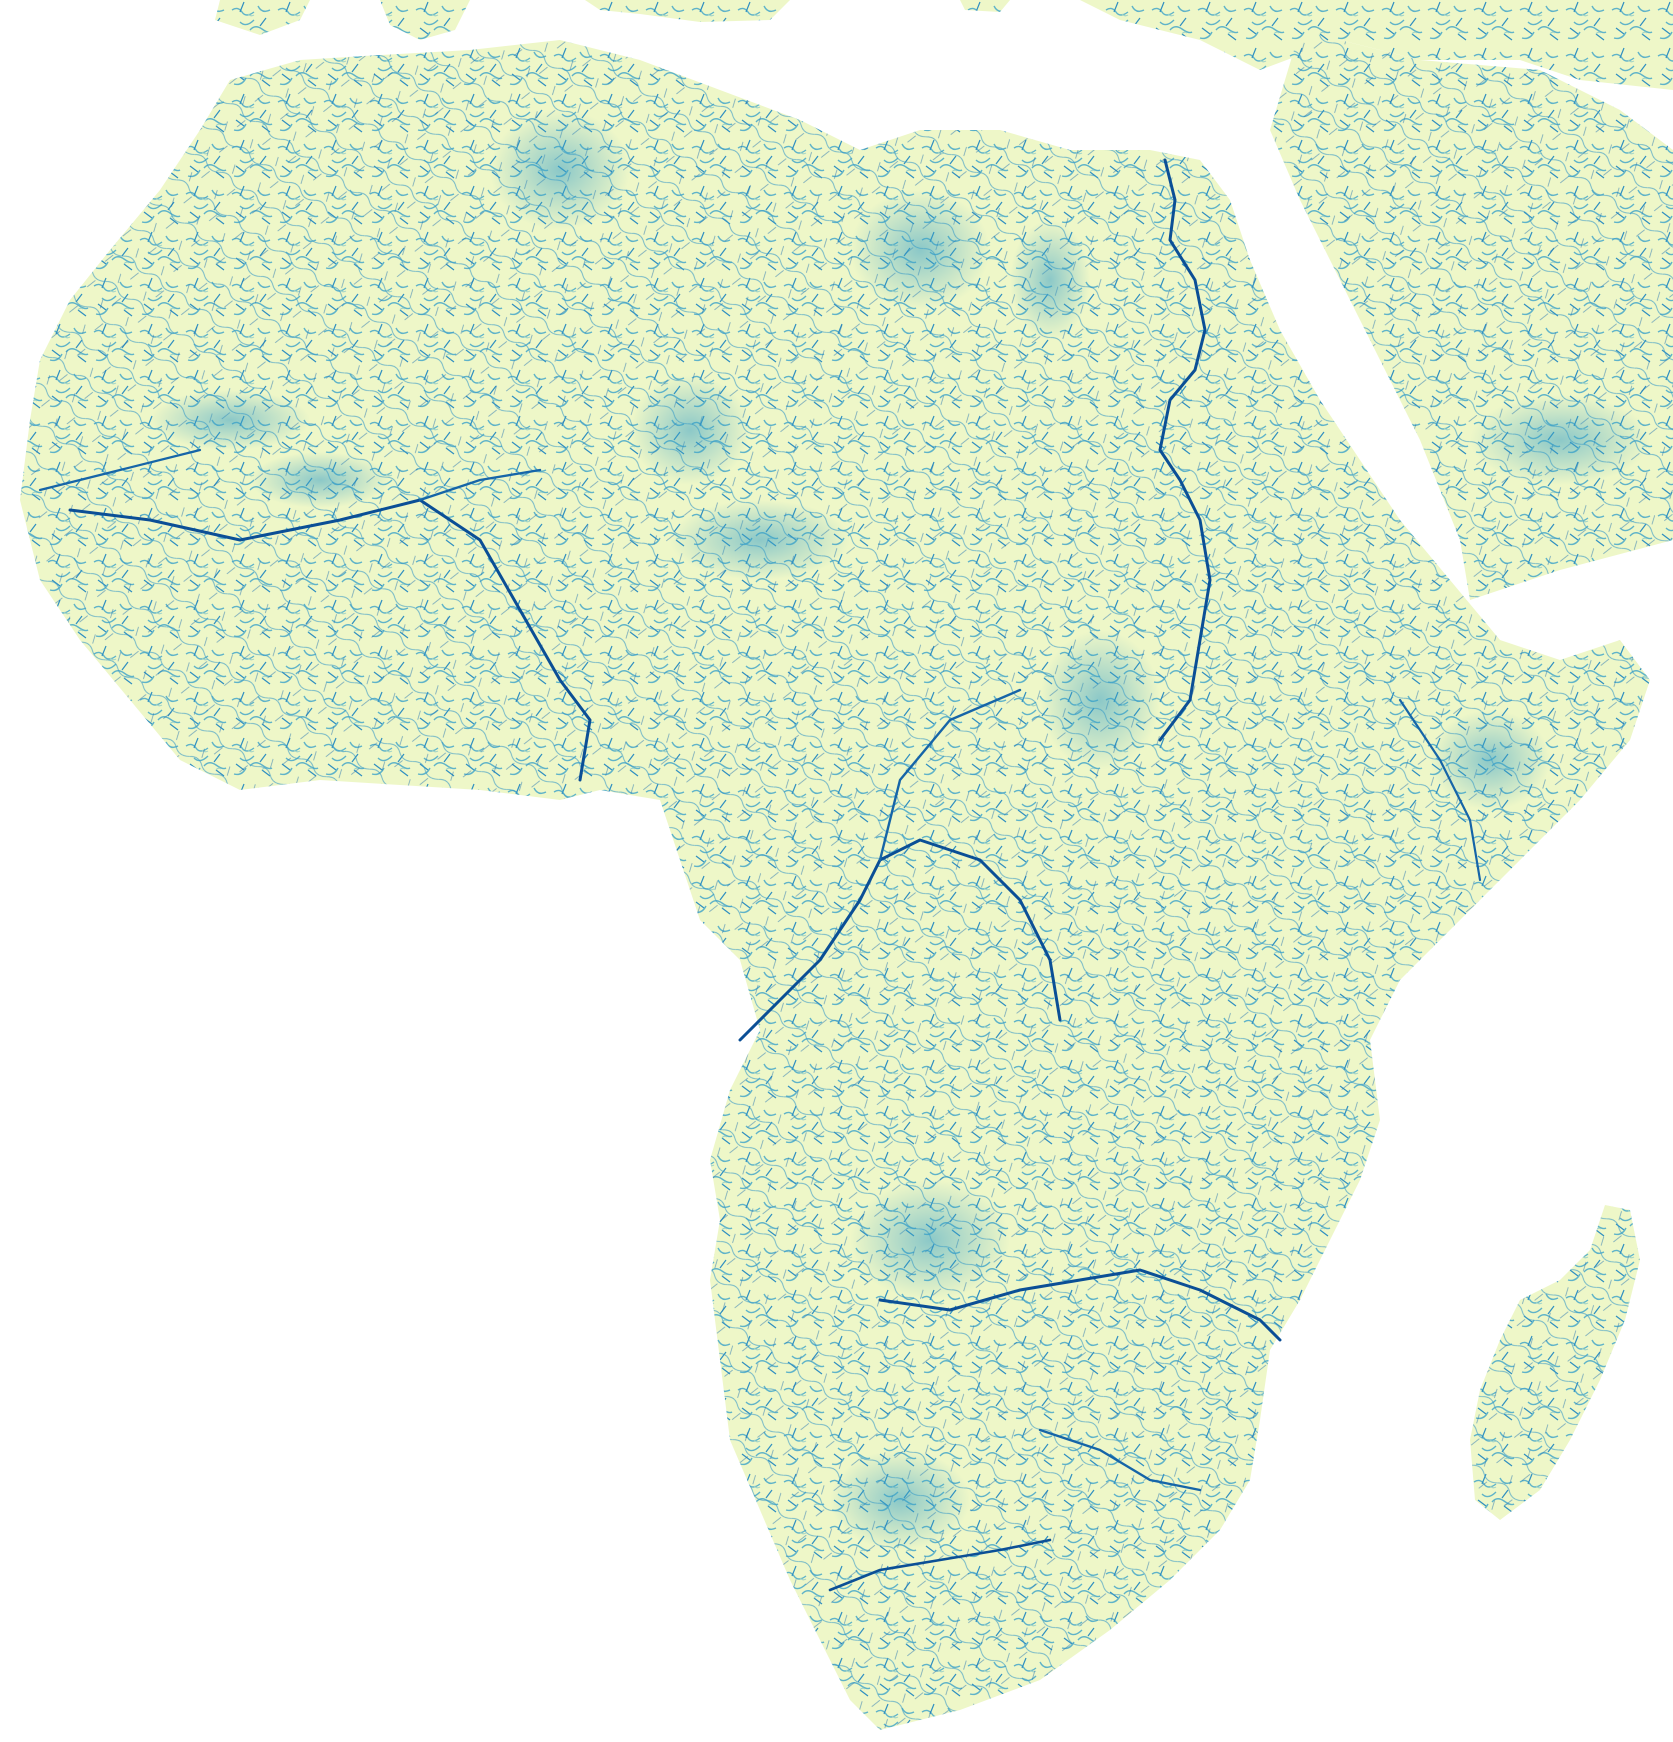 Image resolution: width=1673 pixels, height=1742 pixels. What do you see at coordinates (1120, 1460) in the screenshot?
I see `river-limpopo` at bounding box center [1120, 1460].